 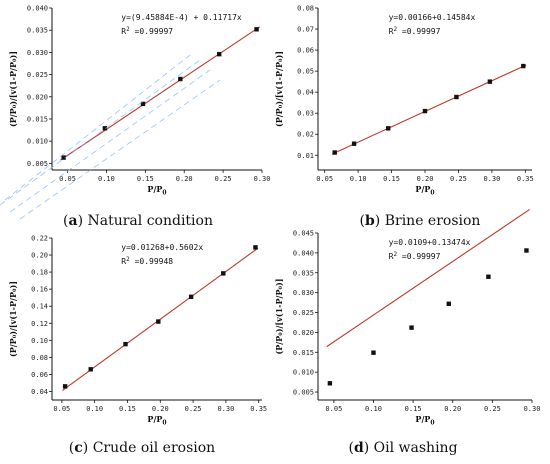 I want to click on watermark-hatch, so click(x=110, y=137).